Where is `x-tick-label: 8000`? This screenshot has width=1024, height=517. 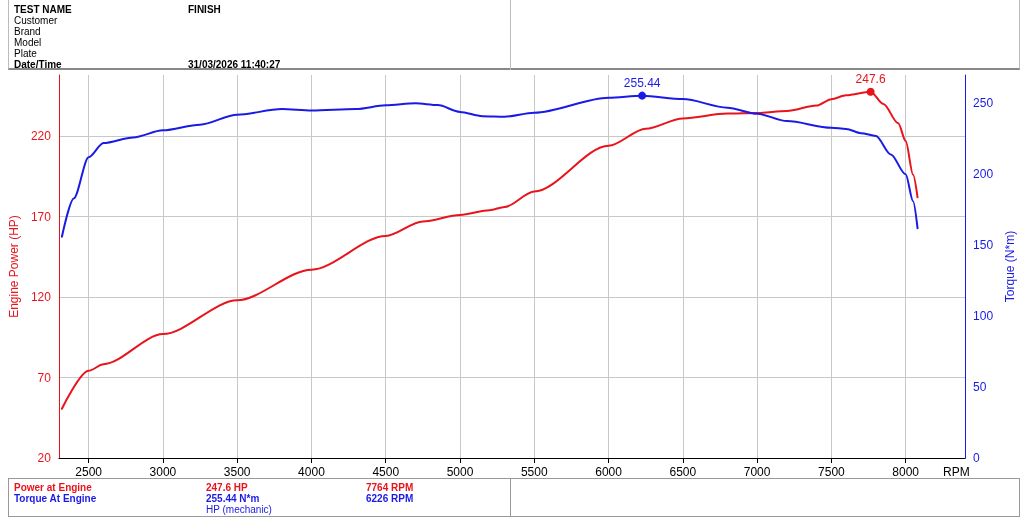
x-tick-label: 8000 is located at coordinates (906, 472).